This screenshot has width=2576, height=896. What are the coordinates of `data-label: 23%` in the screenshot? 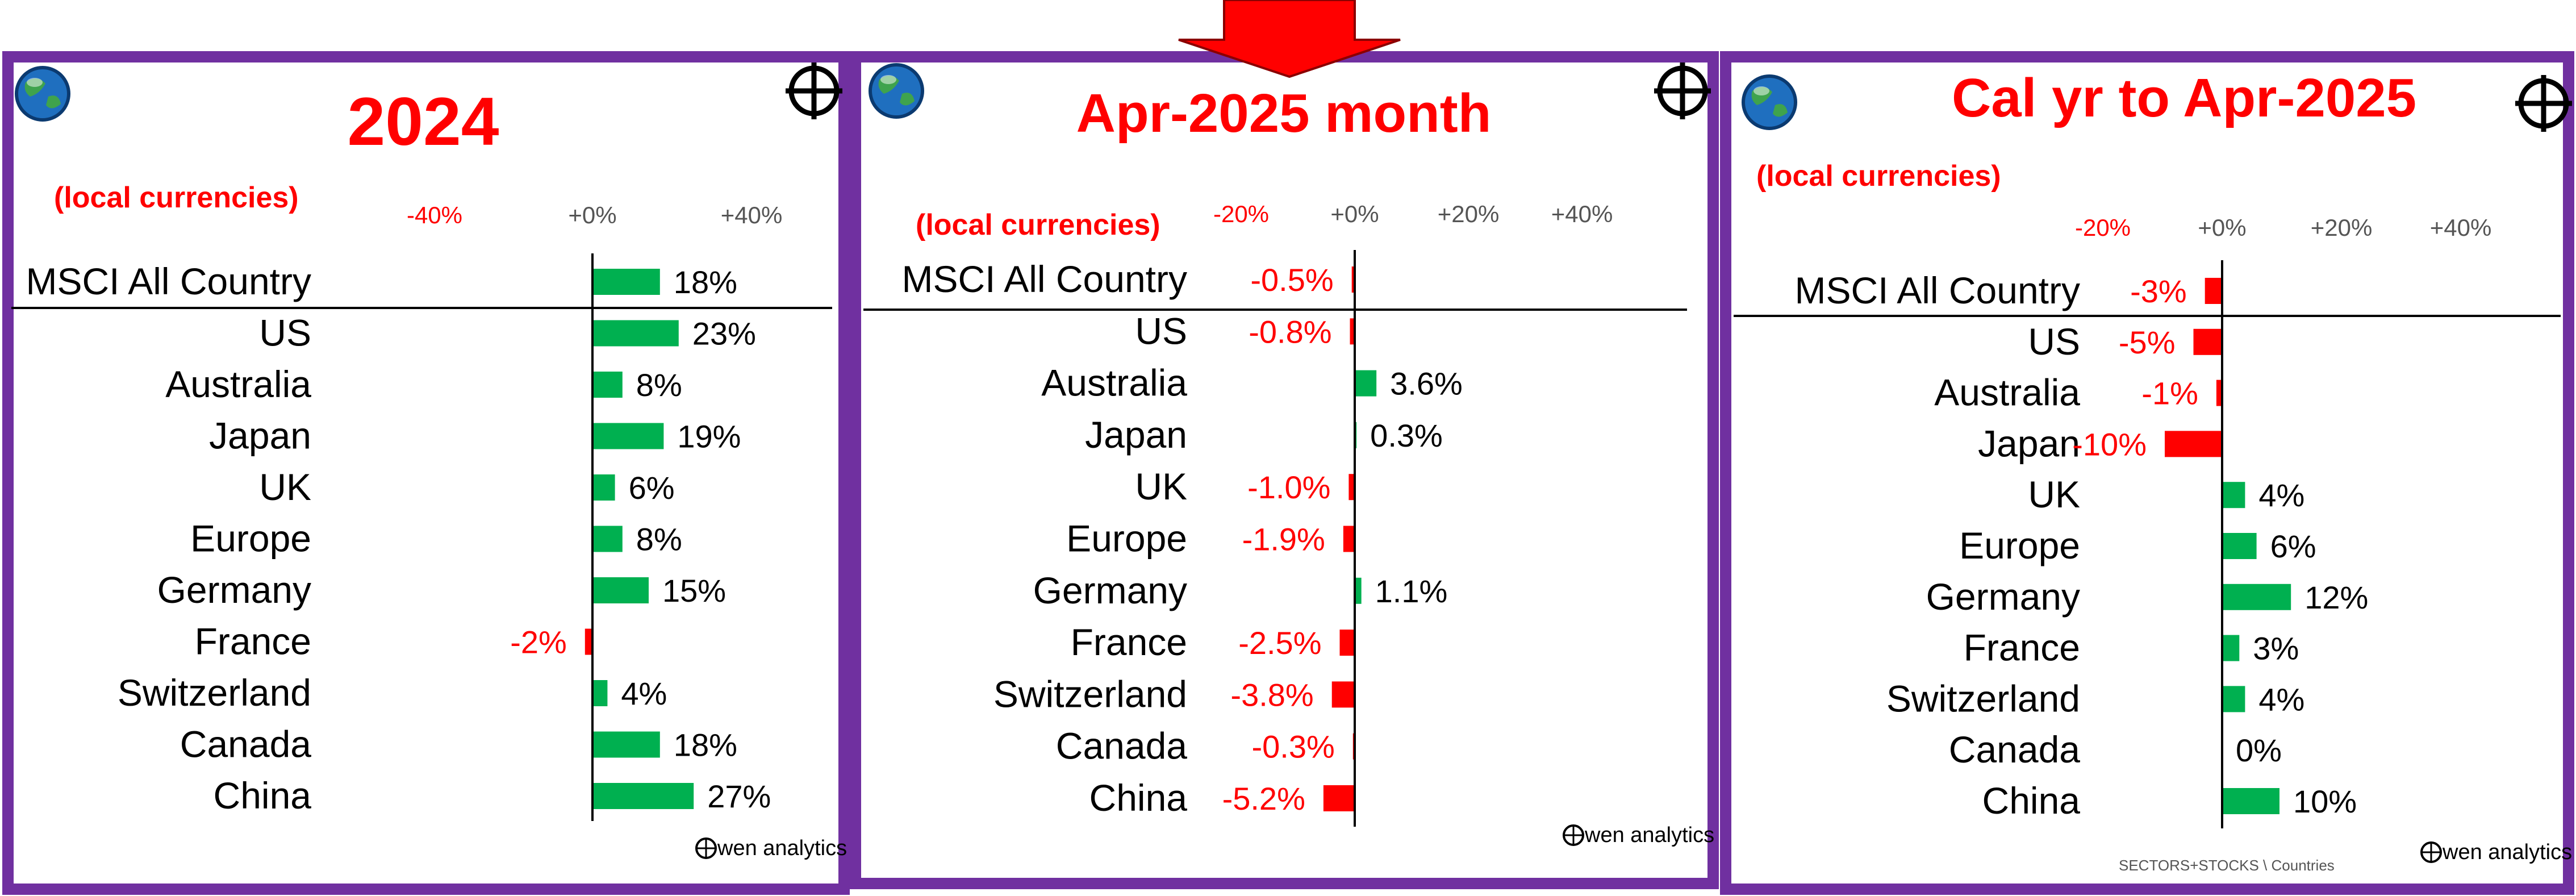 It's located at (724, 334).